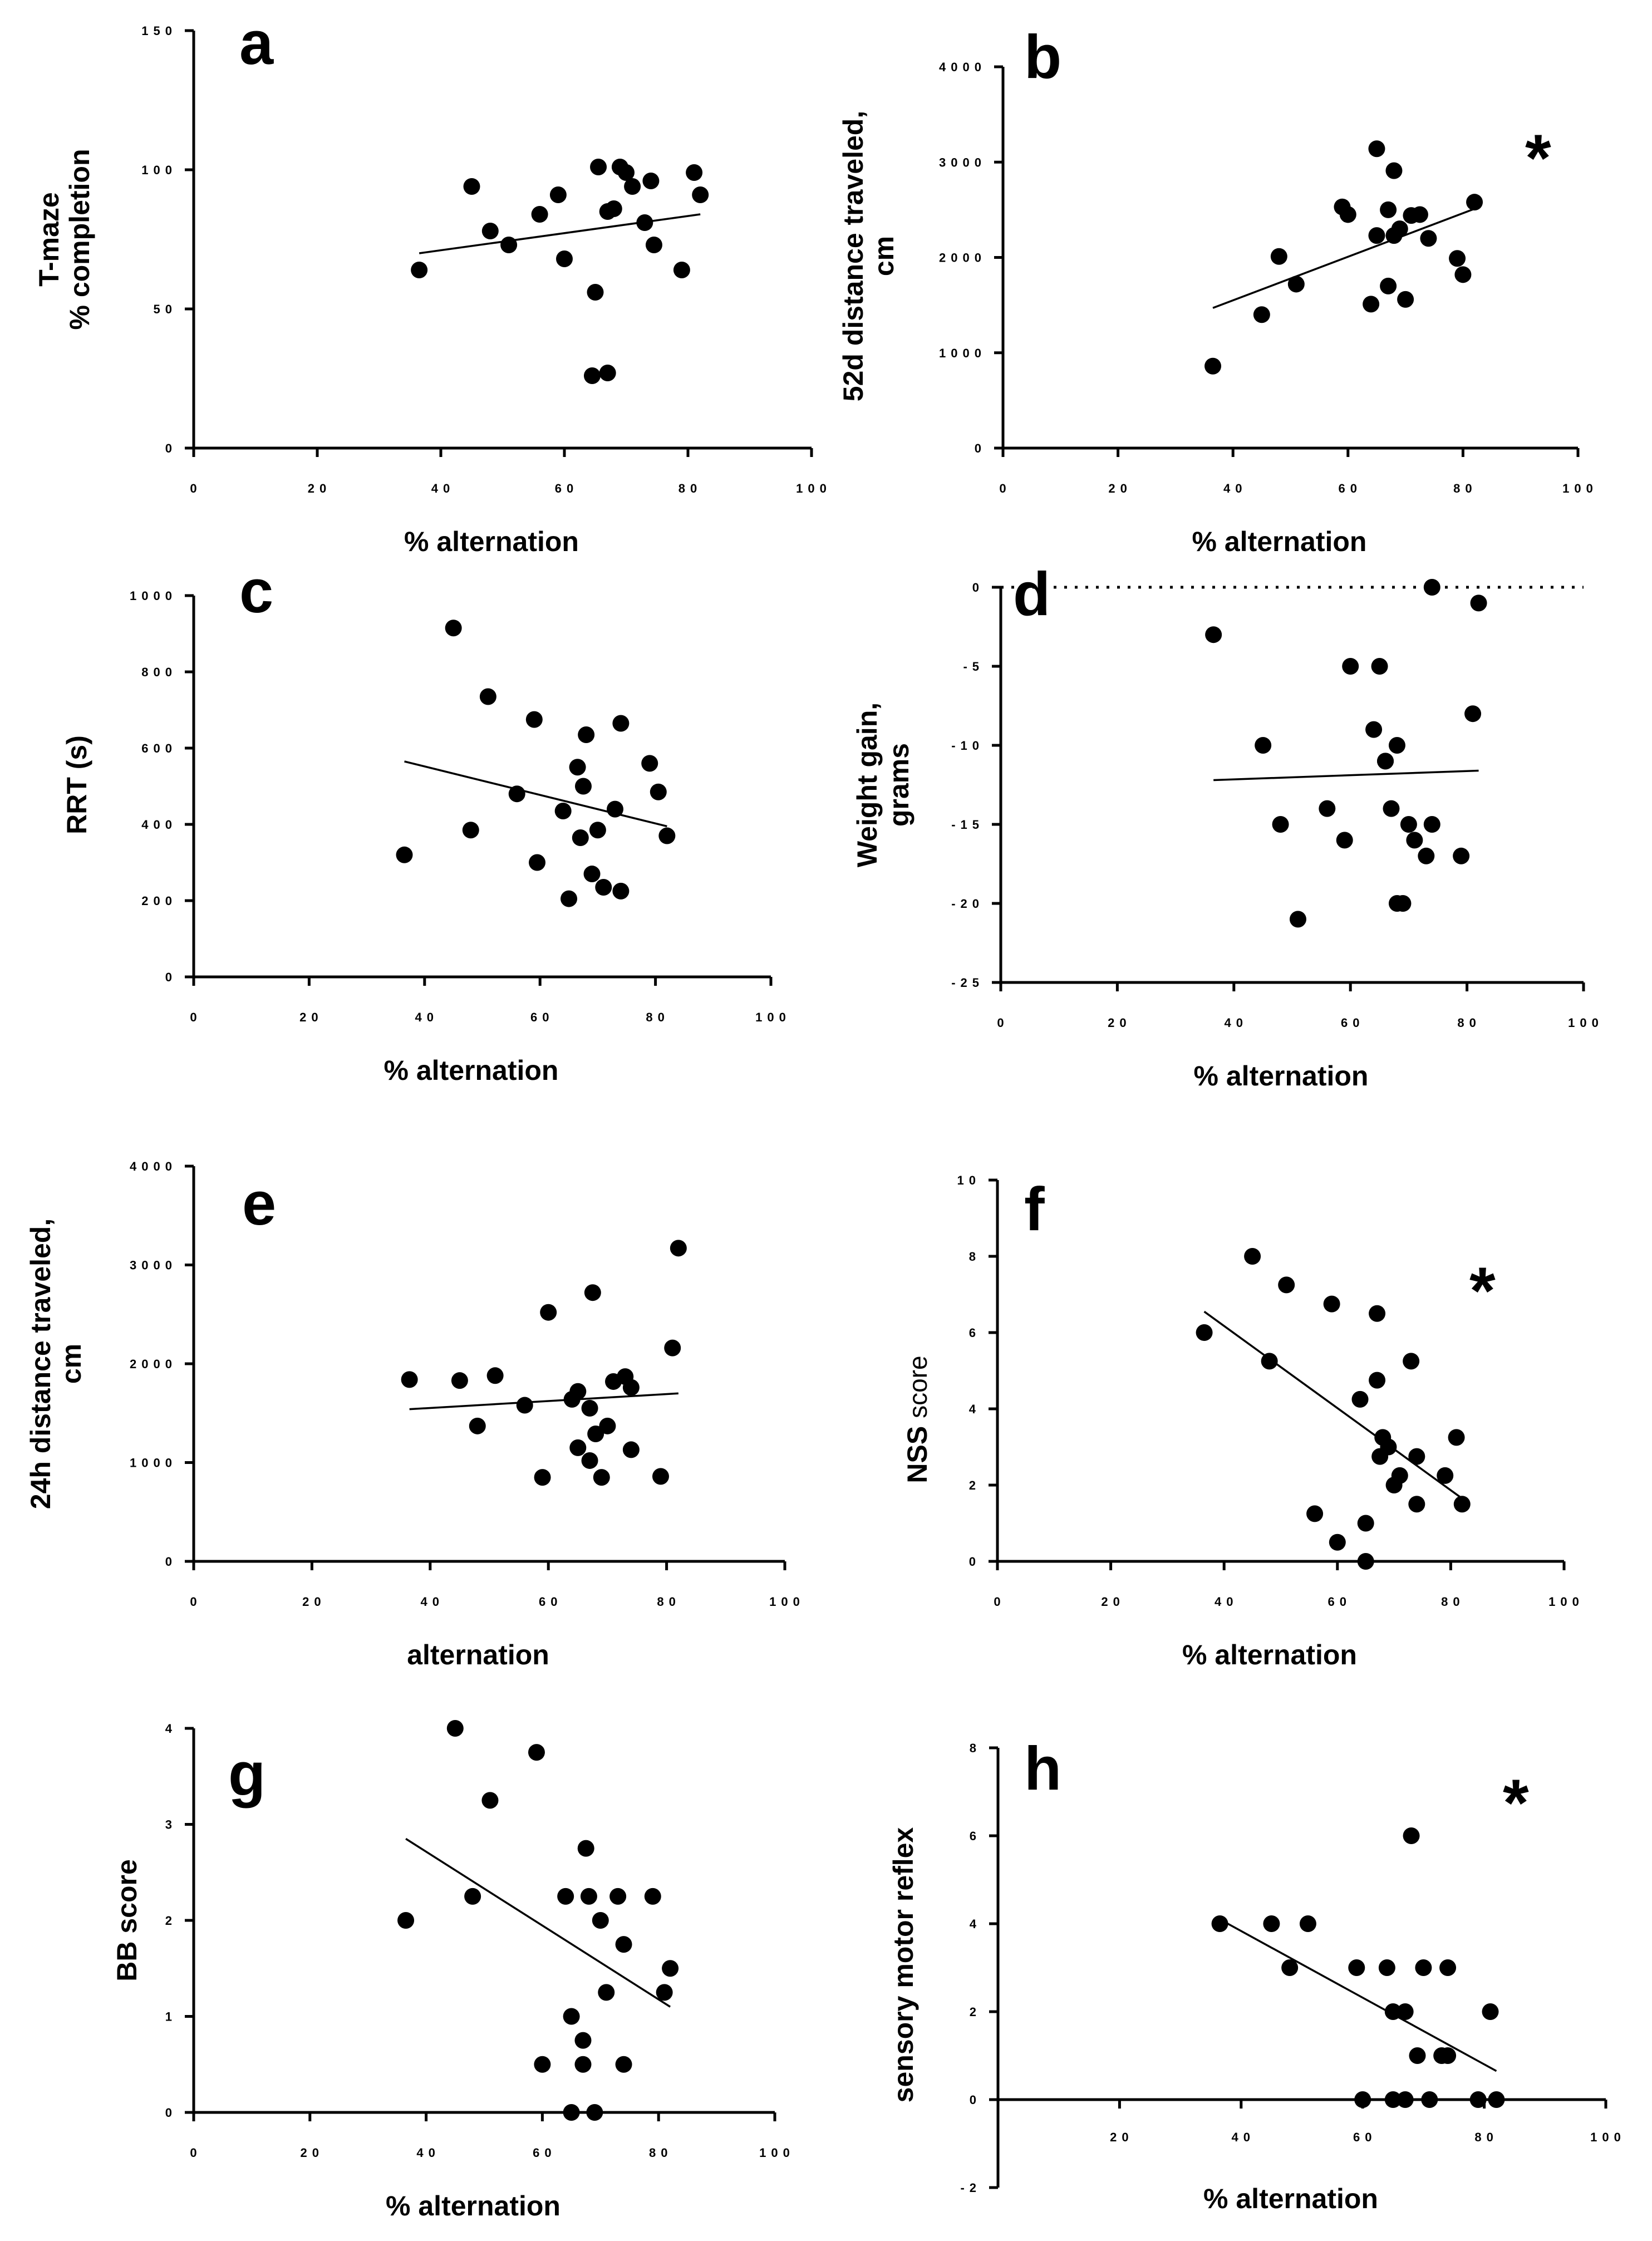  Describe the element at coordinates (165, 309) in the screenshot. I see `y-tick-label: 50` at that location.